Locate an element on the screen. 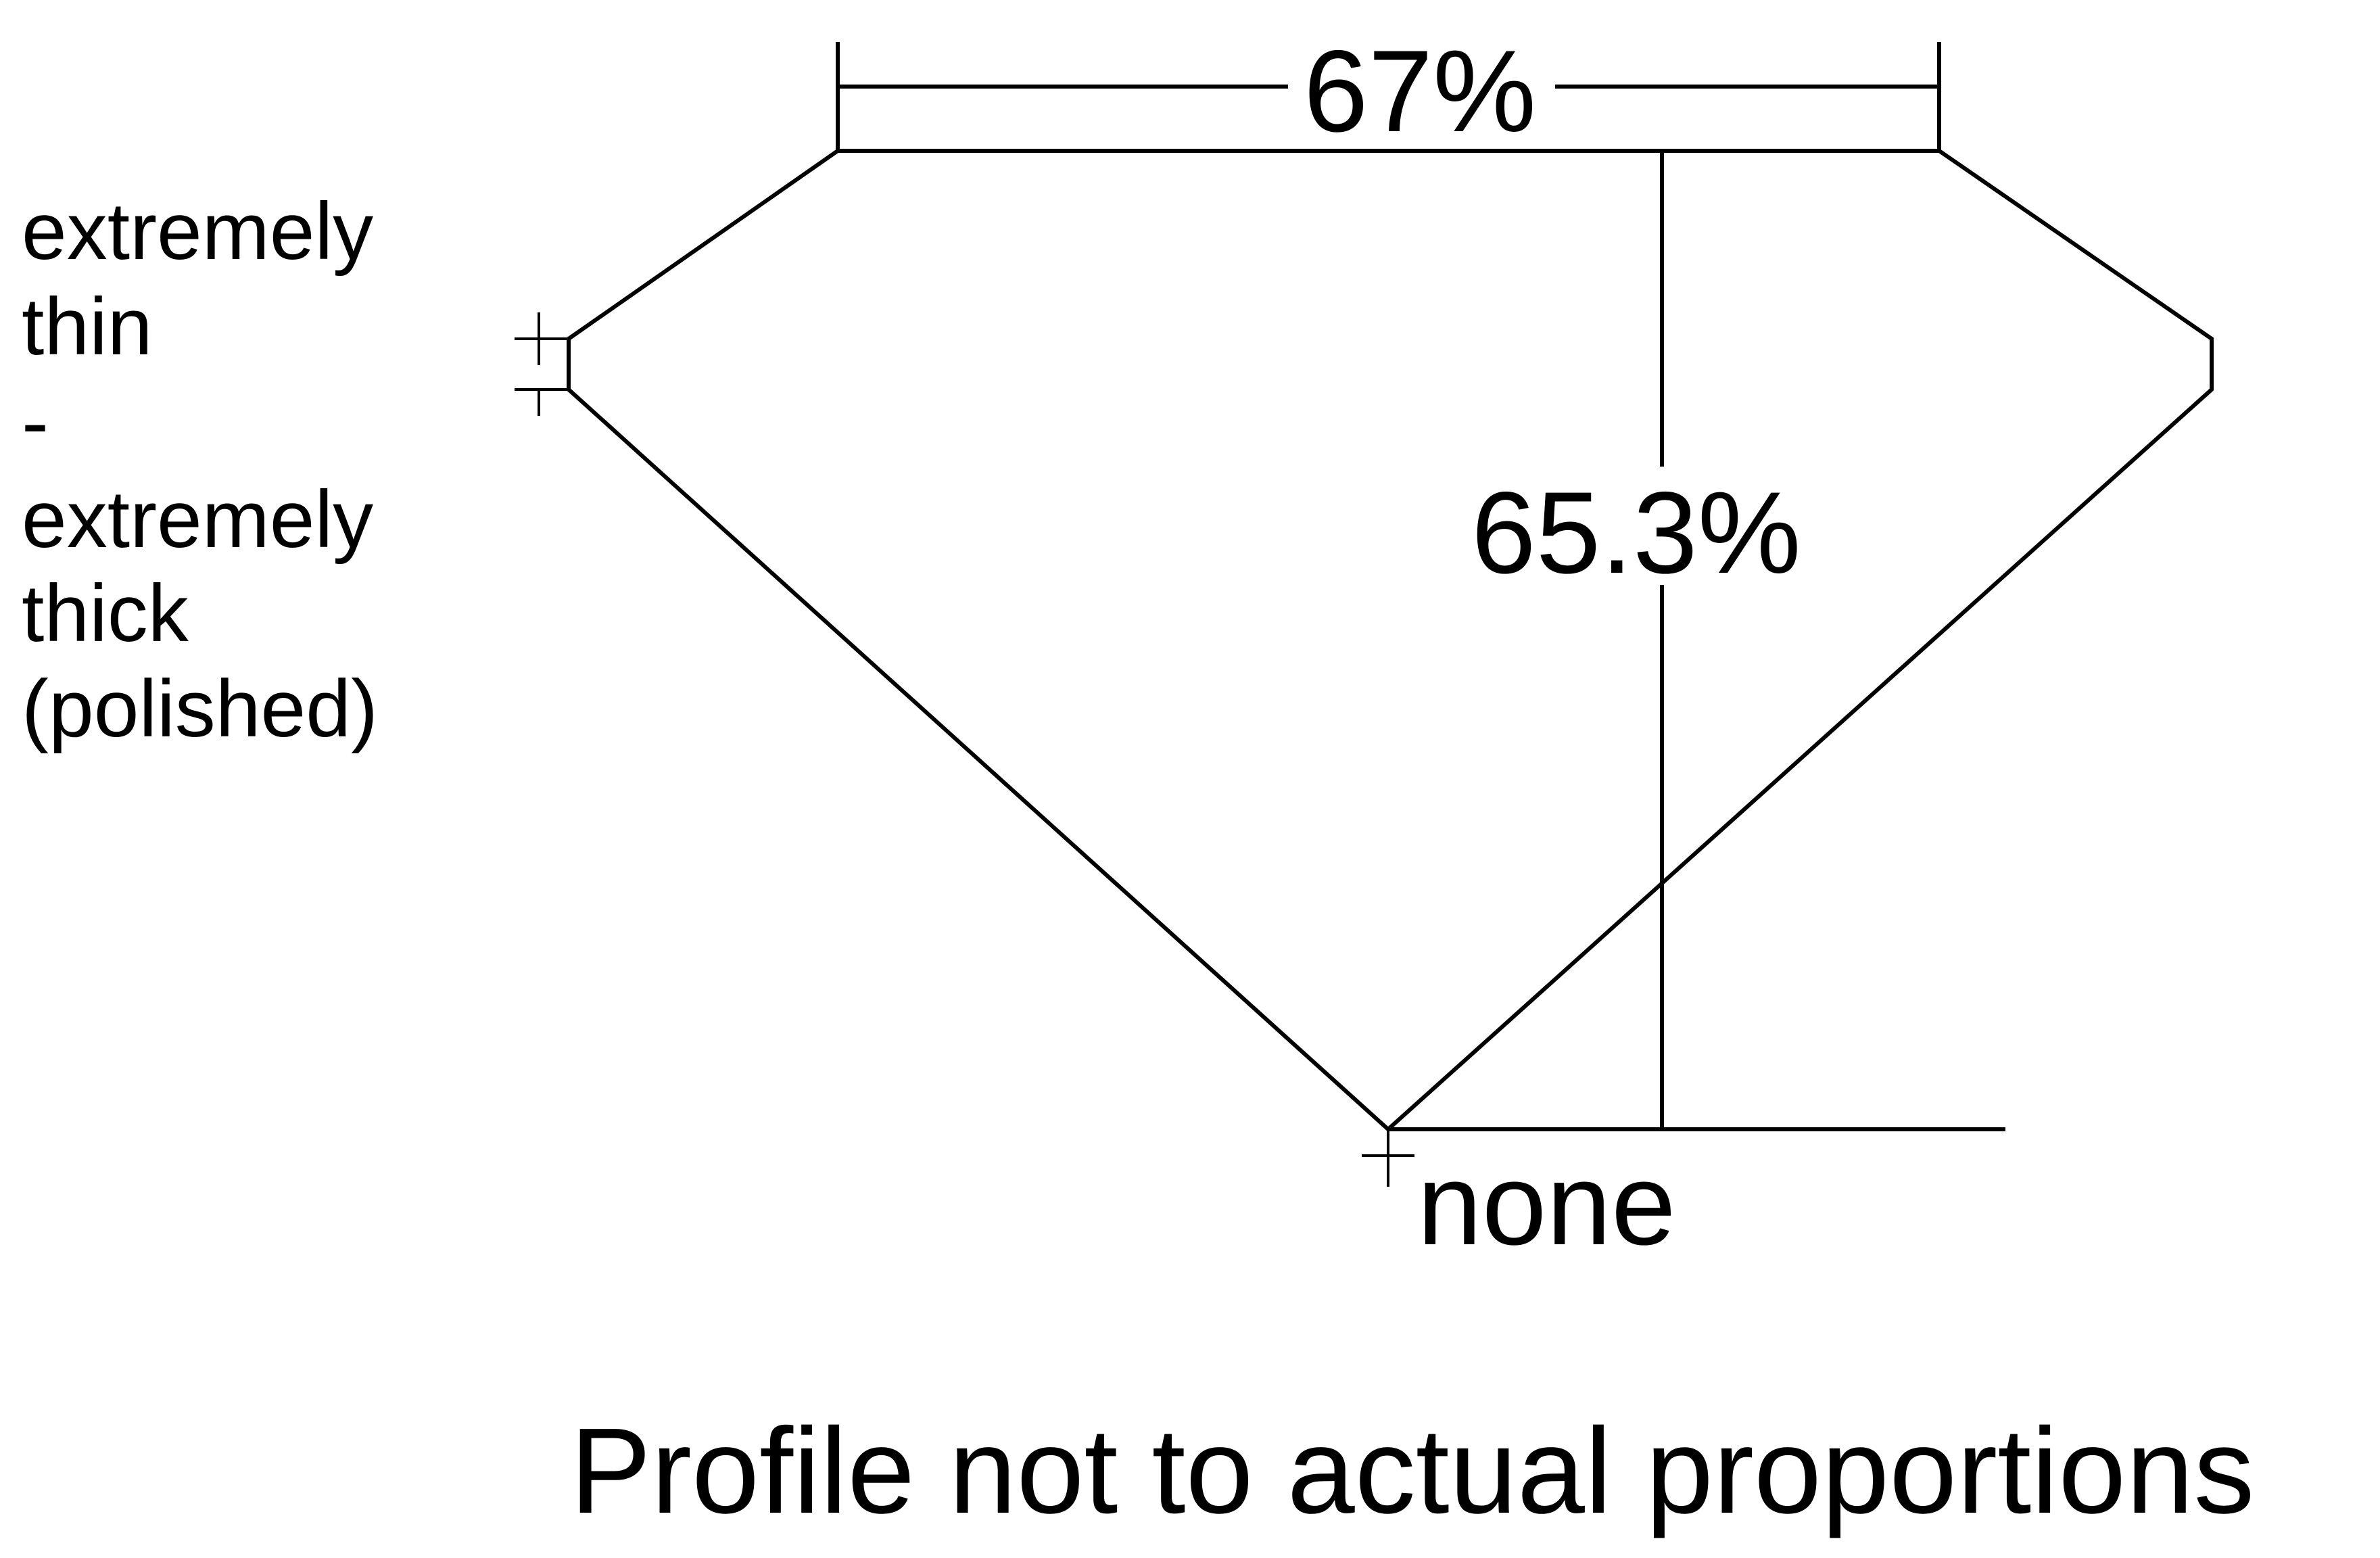  girdle-label-line: thin is located at coordinates (87, 326).